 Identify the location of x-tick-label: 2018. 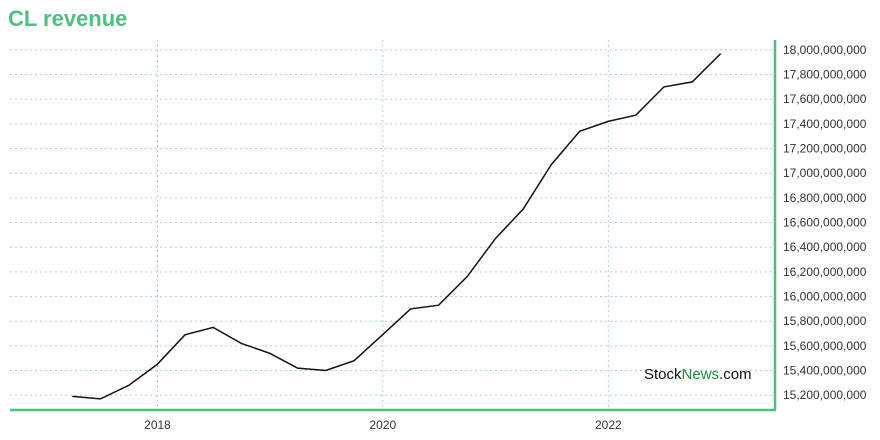
(157, 425).